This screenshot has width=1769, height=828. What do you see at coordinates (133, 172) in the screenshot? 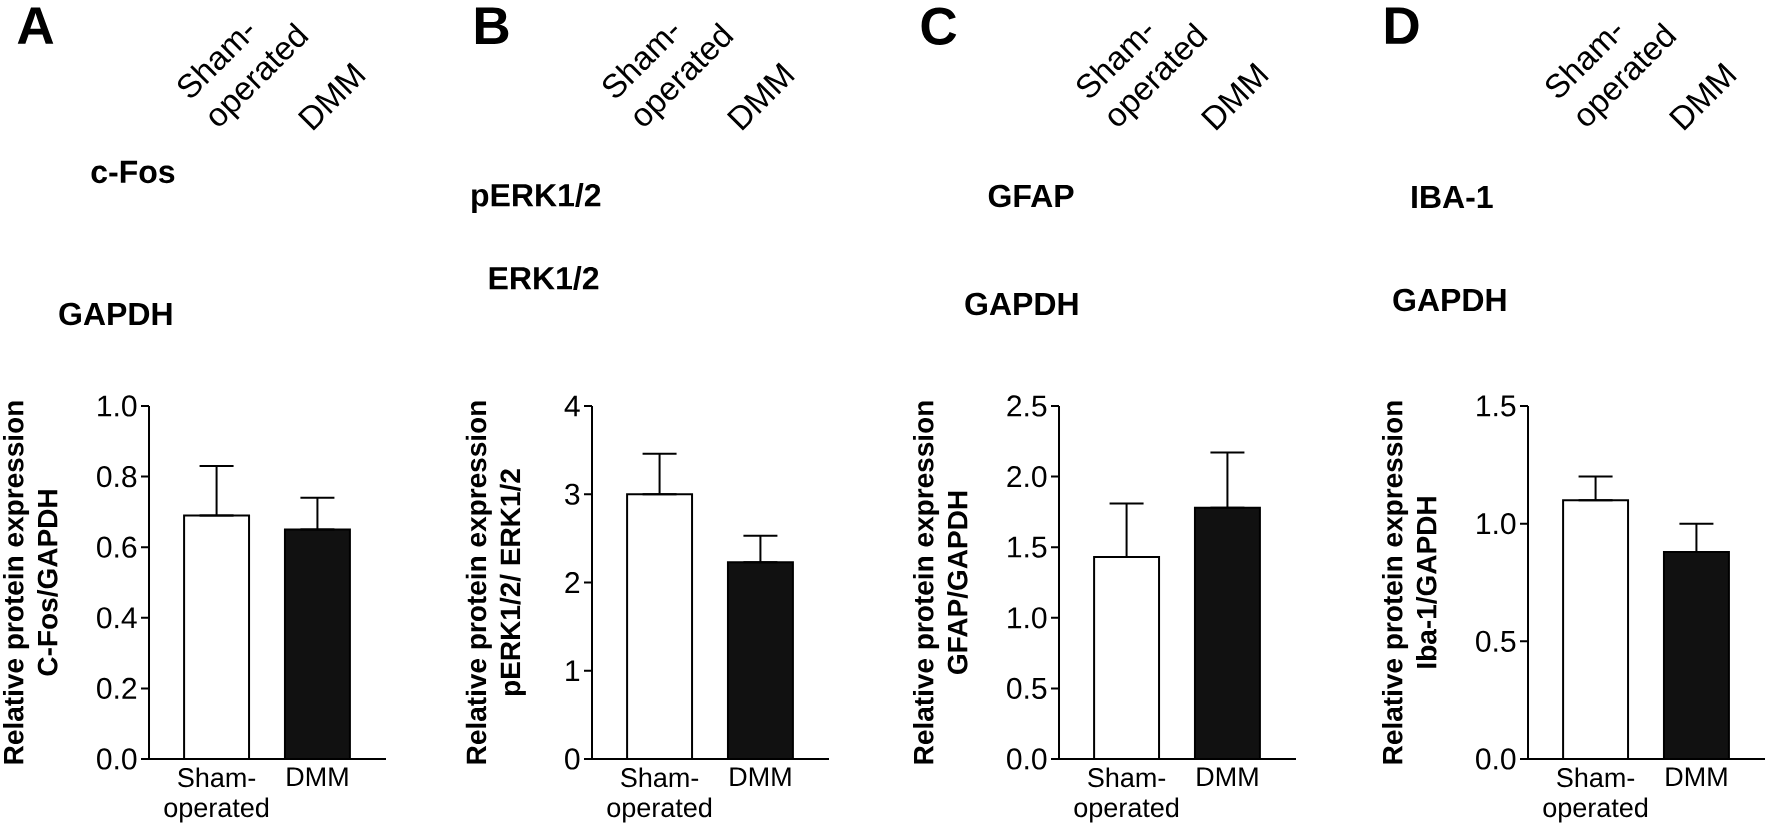
I see `text: c-Fos` at bounding box center [133, 172].